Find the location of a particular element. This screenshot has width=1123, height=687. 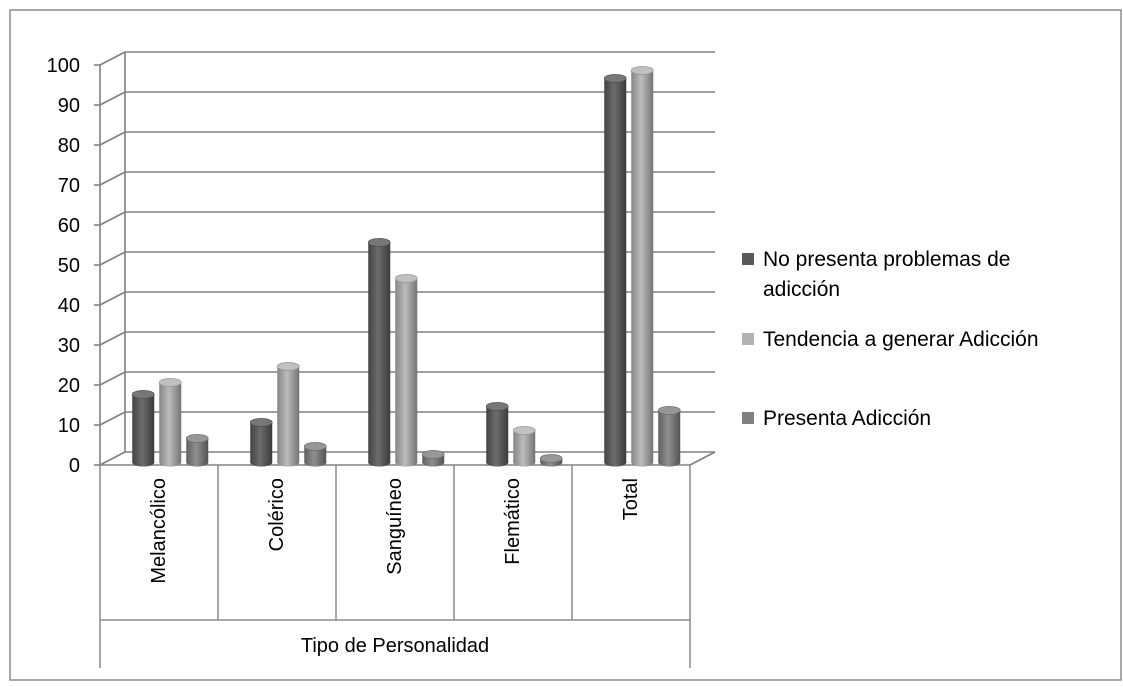

y-tick-label: 40 is located at coordinates (69, 306).